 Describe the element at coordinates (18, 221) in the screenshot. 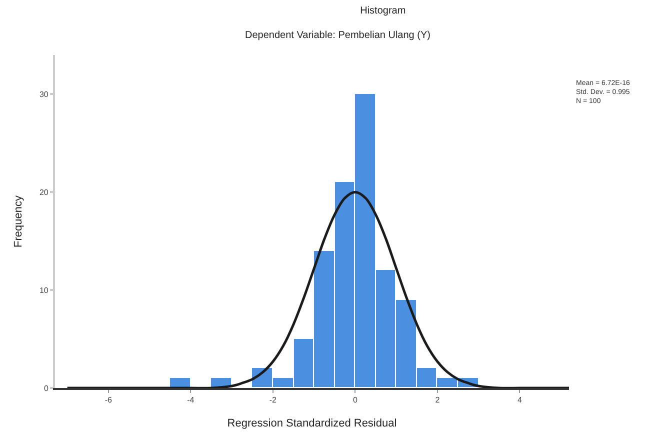

I see `y-axis-title: Frequency` at that location.